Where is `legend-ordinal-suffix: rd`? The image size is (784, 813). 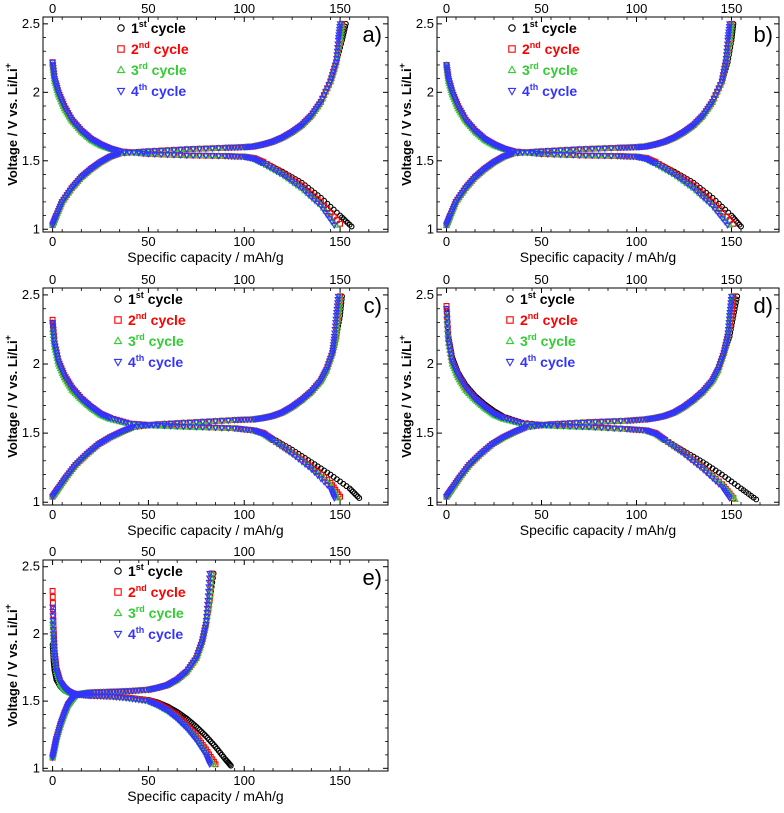 legend-ordinal-suffix: rd is located at coordinates (143, 66).